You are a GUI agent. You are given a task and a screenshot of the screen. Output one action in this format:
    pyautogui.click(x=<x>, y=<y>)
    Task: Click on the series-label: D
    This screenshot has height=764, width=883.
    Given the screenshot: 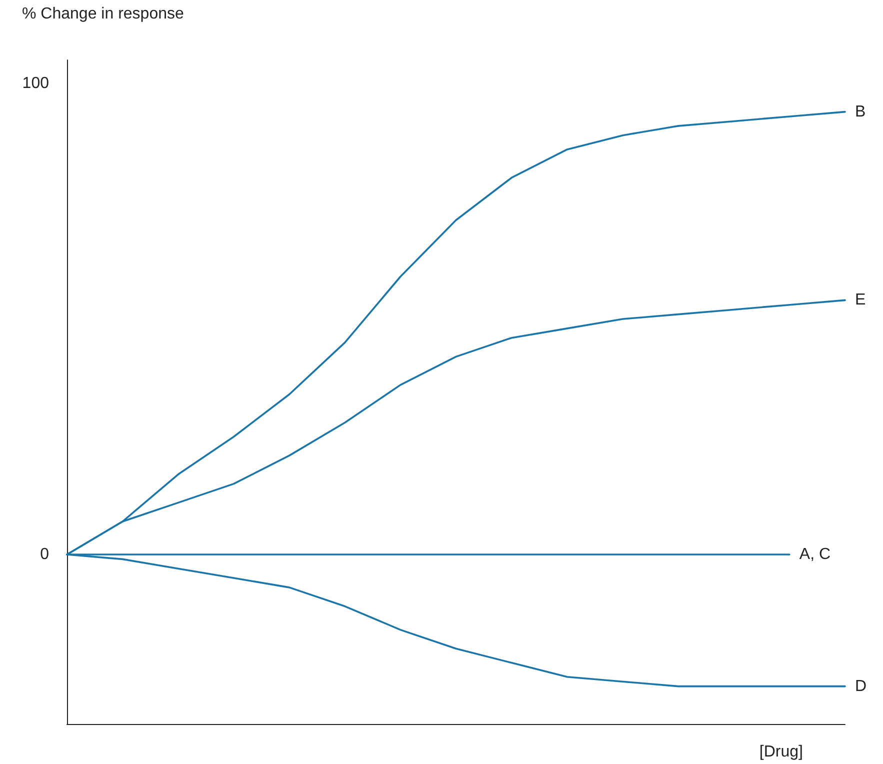 What is the action you would take?
    pyautogui.click(x=861, y=686)
    